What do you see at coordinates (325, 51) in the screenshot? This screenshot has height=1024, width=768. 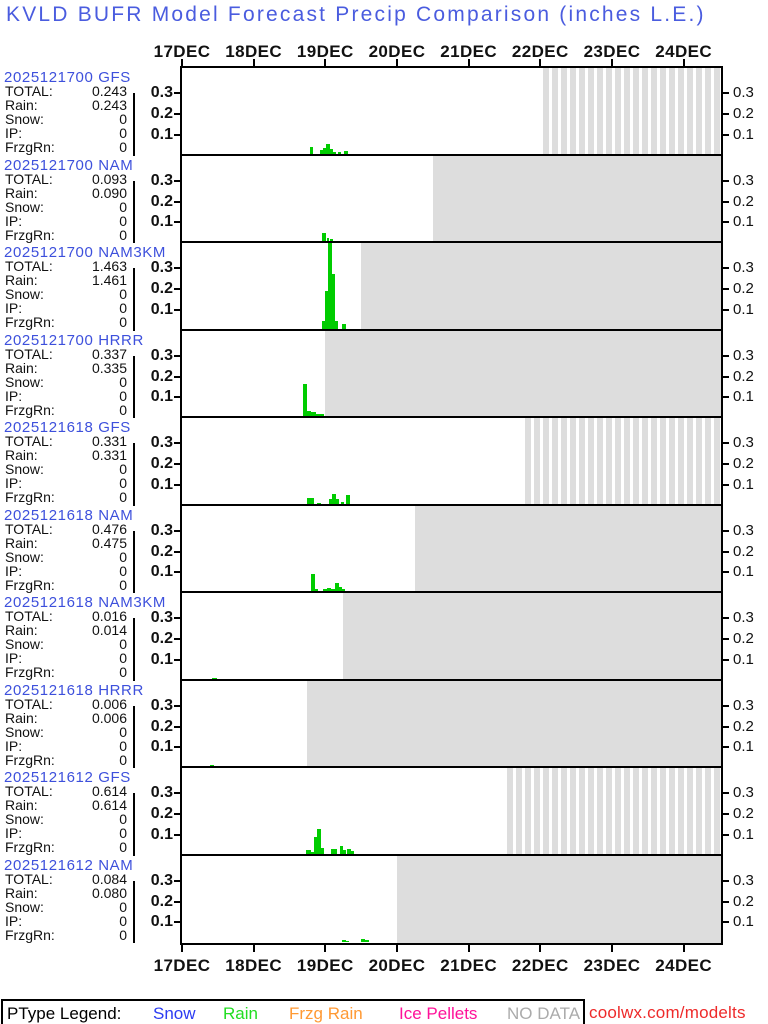 I see `date-label-top: 19DEC` at bounding box center [325, 51].